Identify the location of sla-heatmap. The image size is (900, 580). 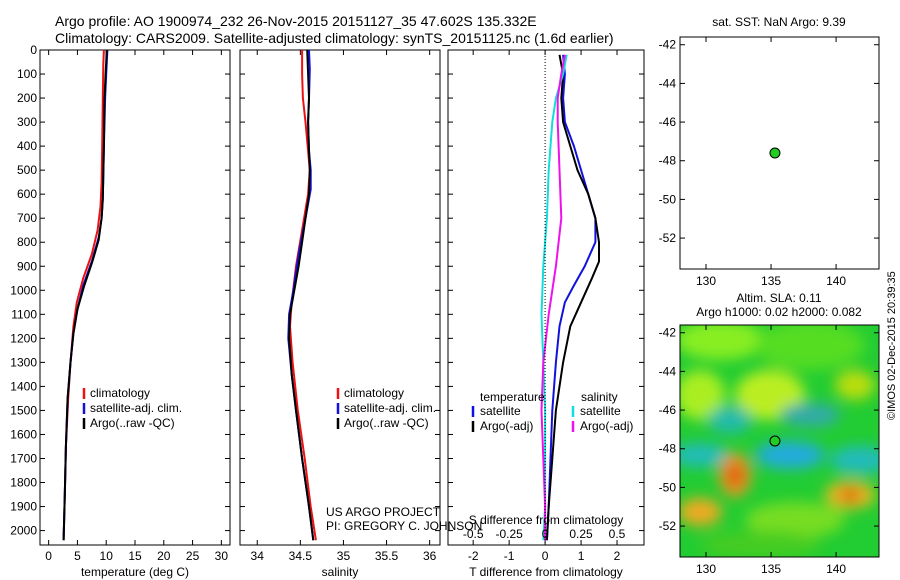
(779, 441).